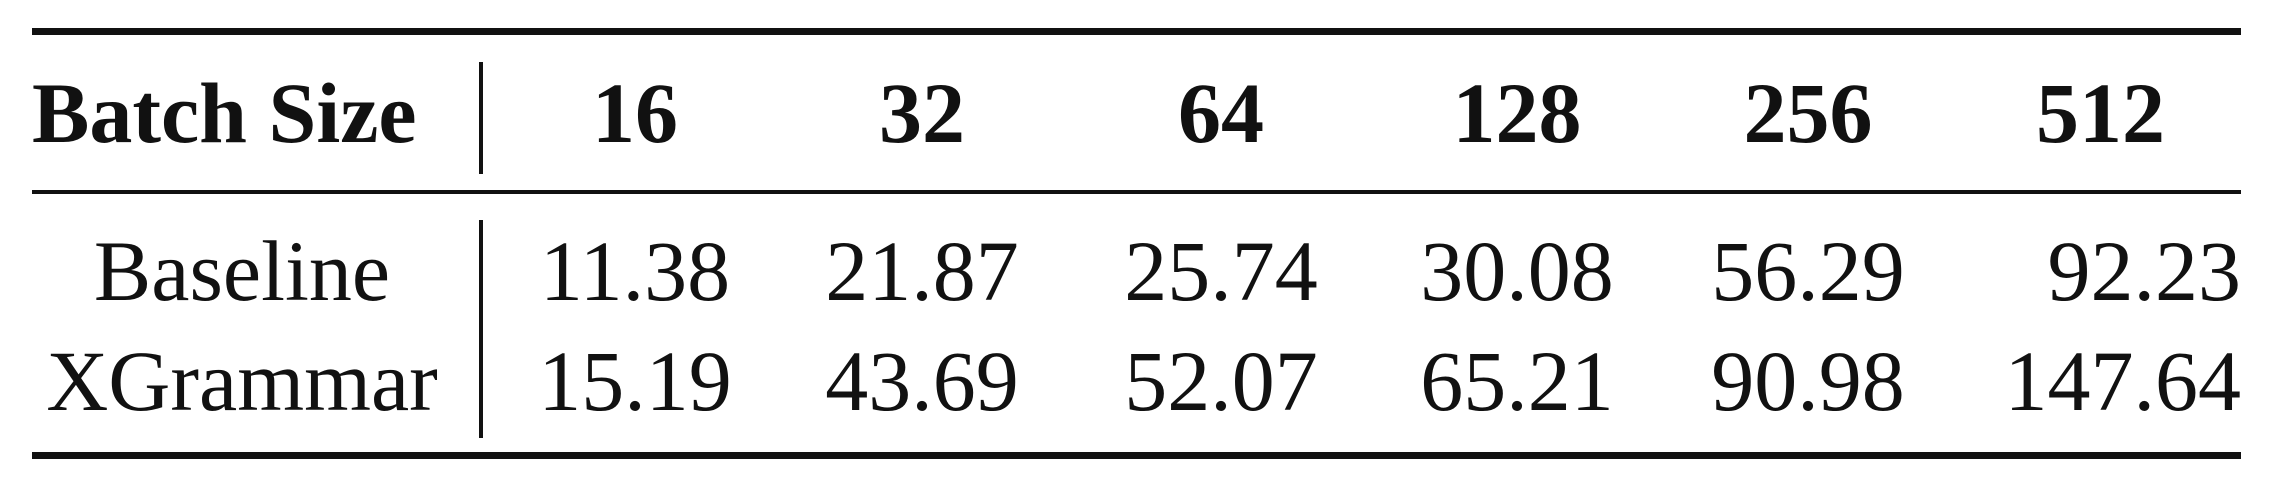 Image resolution: width=2274 pixels, height=486 pixels. What do you see at coordinates (1221, 381) in the screenshot?
I see `table-cell: 52.07` at bounding box center [1221, 381].